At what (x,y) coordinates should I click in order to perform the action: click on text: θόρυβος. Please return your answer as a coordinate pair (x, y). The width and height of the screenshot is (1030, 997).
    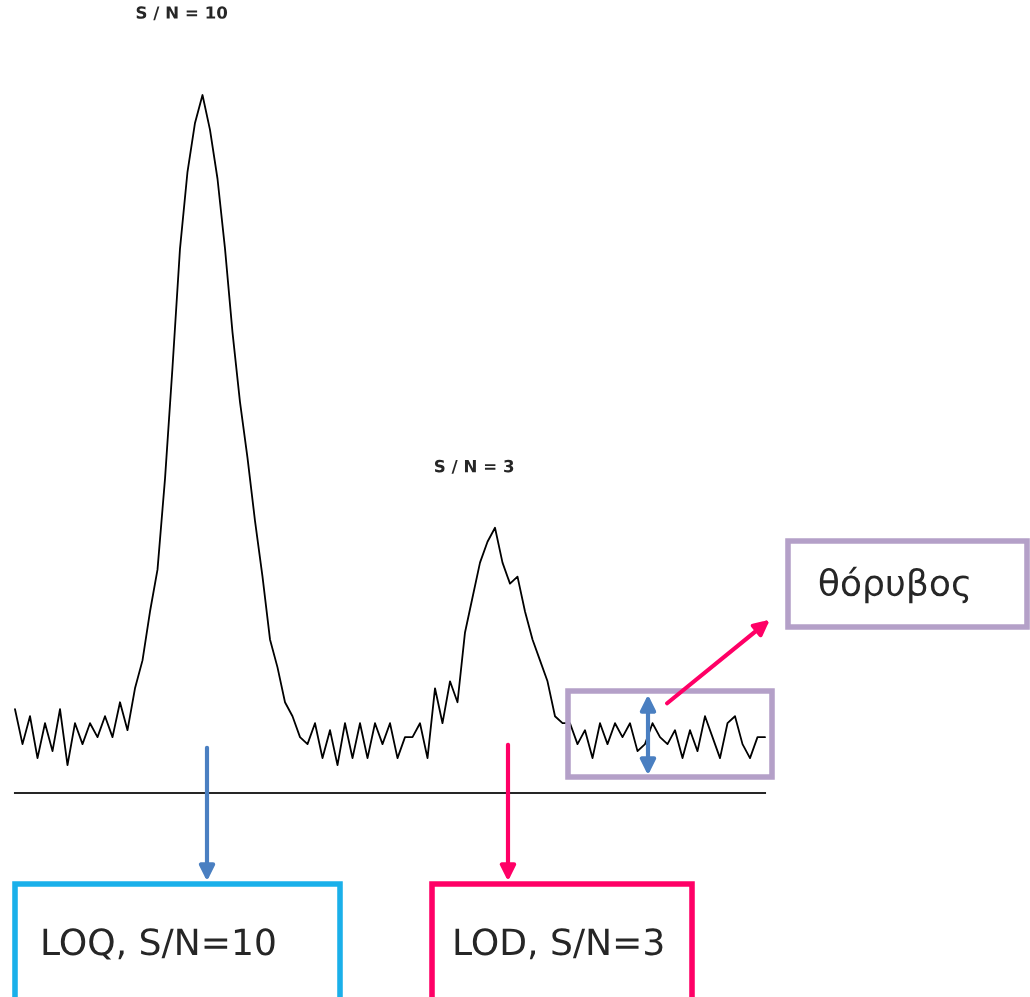
    Looking at the image, I should click on (894, 585).